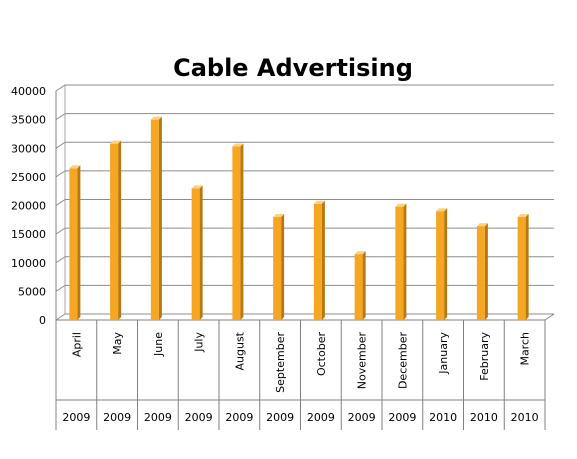 The height and width of the screenshot is (459, 577). Describe the element at coordinates (362, 361) in the screenshot. I see `x-category-label: November` at that location.